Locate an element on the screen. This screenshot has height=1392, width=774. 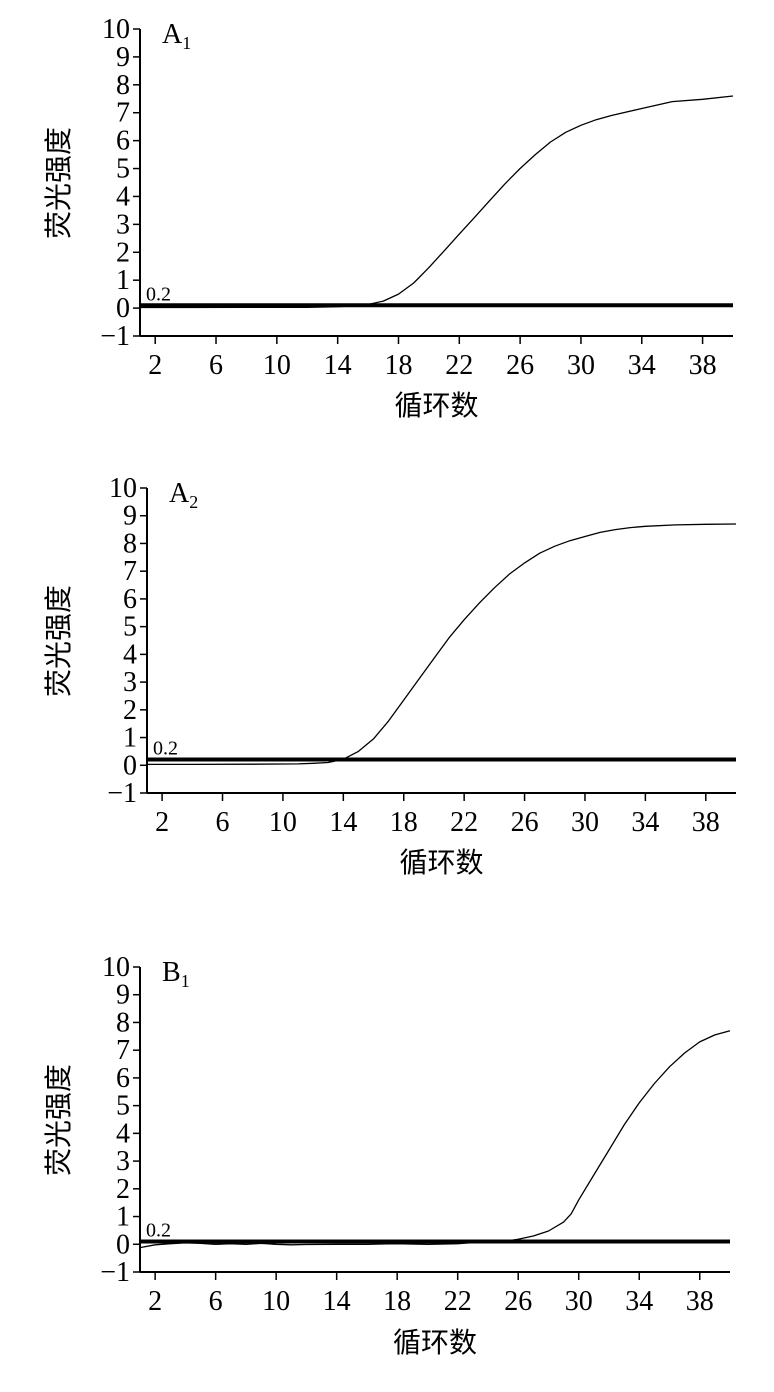
panel-label: A2 is located at coordinates (183, 495).